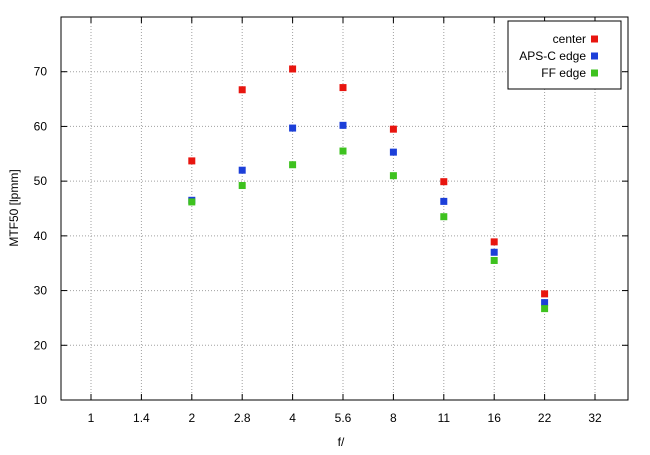 Image resolution: width=650 pixels, height=455 pixels. What do you see at coordinates (594, 73) in the screenshot?
I see `legend-marker-ff-edge` at bounding box center [594, 73].